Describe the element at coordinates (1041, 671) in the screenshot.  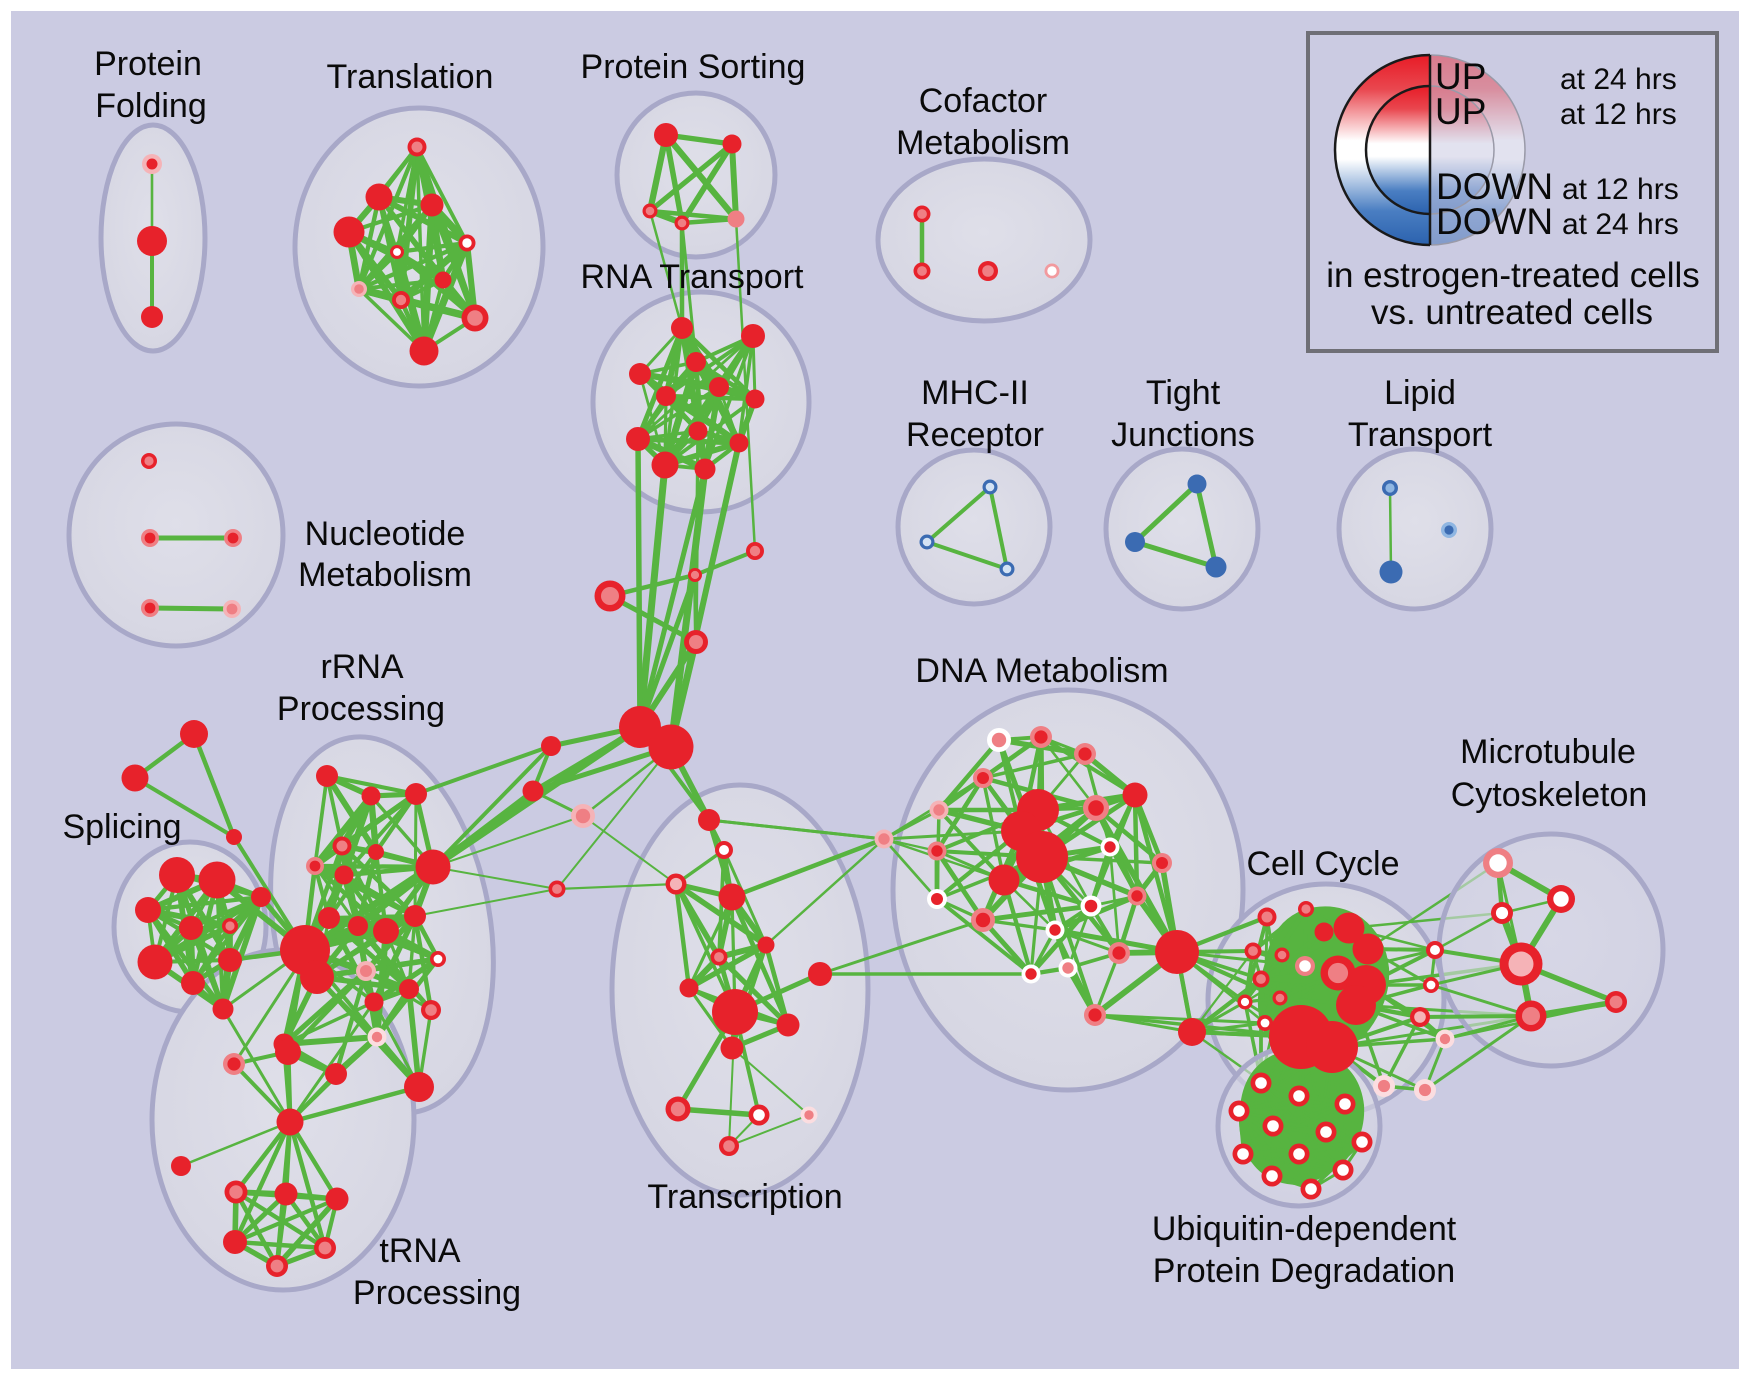
I see `svg-text: DNA Metabolism` at that location.